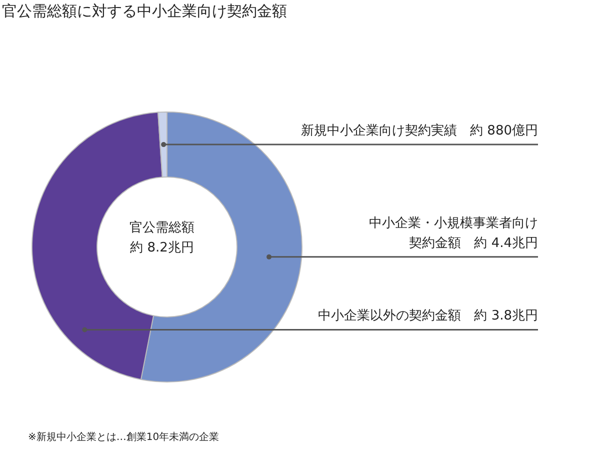 This screenshot has height=472, width=600. I want to click on slice-label: 中小企業以外の契約金額 約 3.8兆円, so click(428, 316).